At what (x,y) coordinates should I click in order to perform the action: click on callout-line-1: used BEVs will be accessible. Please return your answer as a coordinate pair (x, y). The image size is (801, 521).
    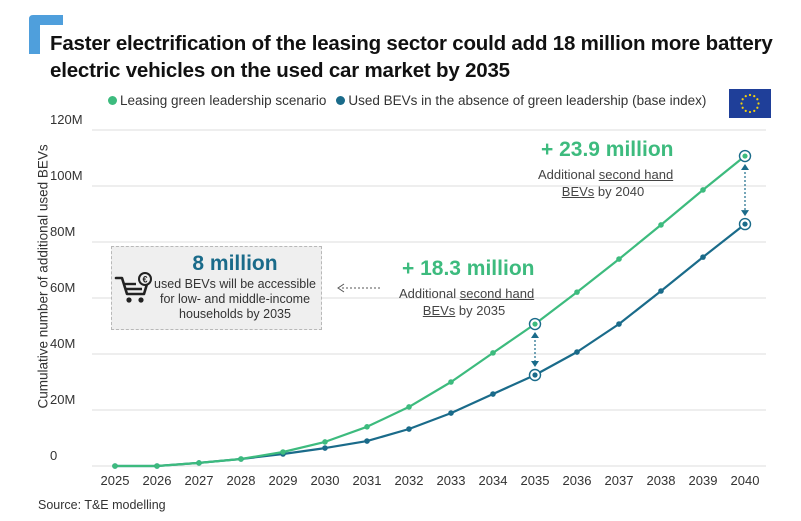
    Looking at the image, I should click on (235, 284).